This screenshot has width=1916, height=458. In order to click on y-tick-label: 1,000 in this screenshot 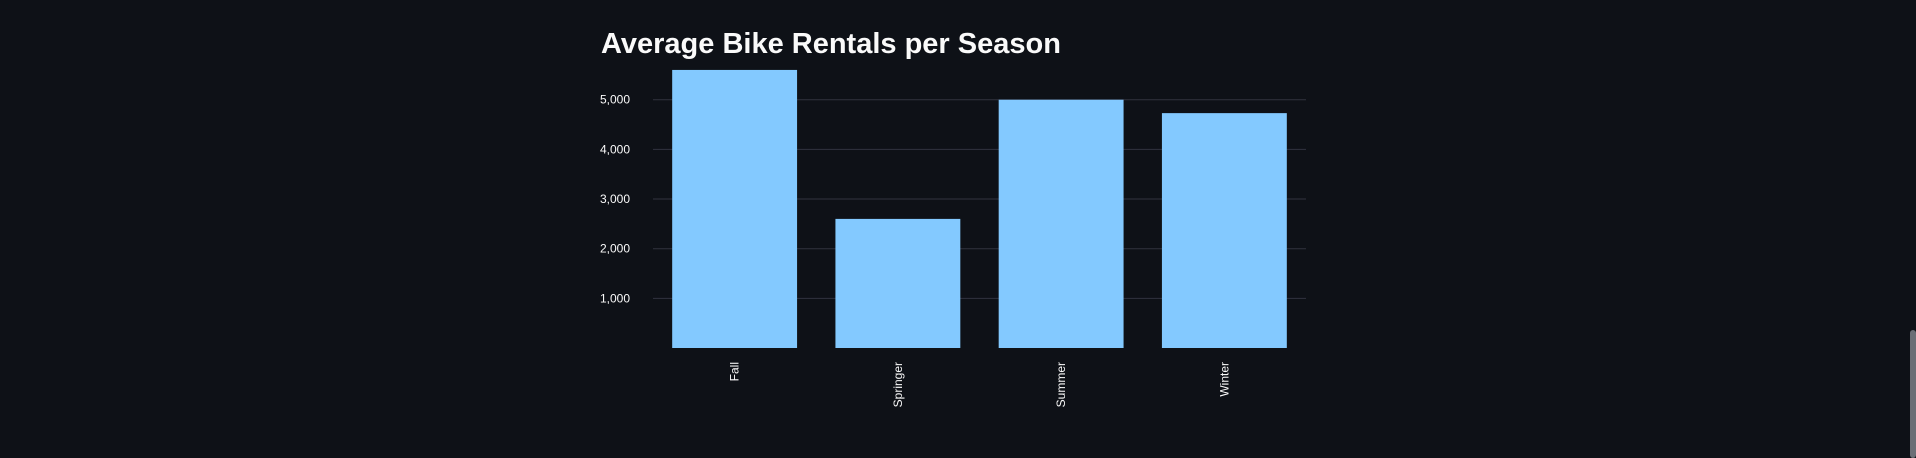, I will do `click(615, 298)`.